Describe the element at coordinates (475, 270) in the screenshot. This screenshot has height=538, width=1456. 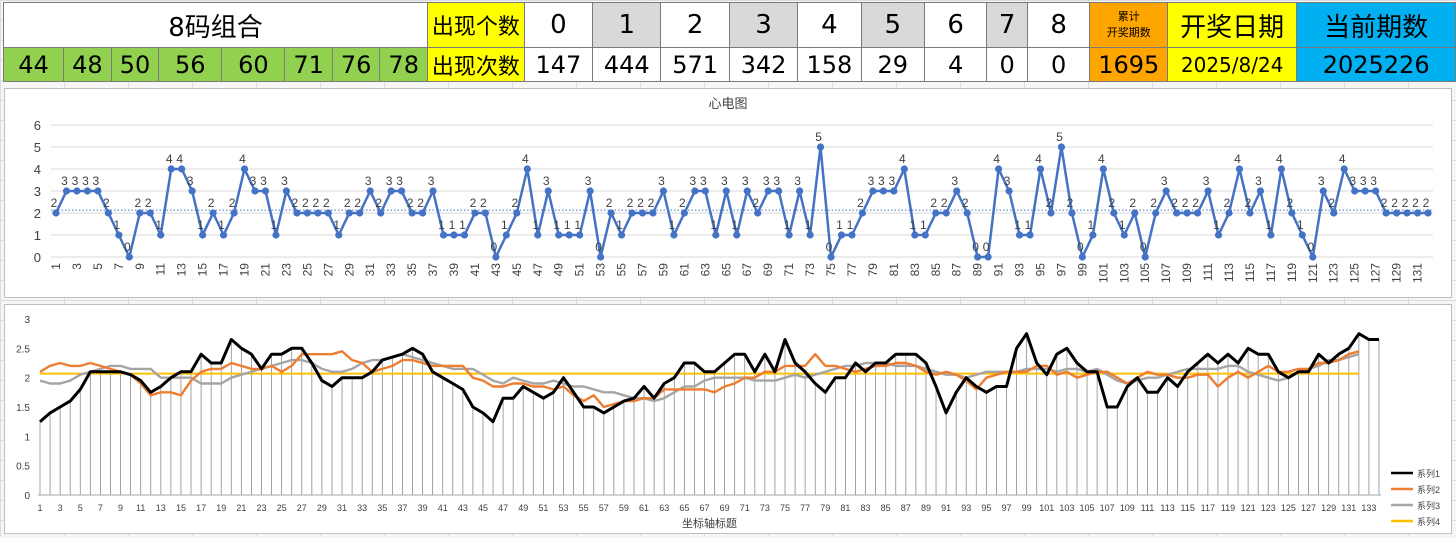
I see `x-tick-label: 41` at that location.